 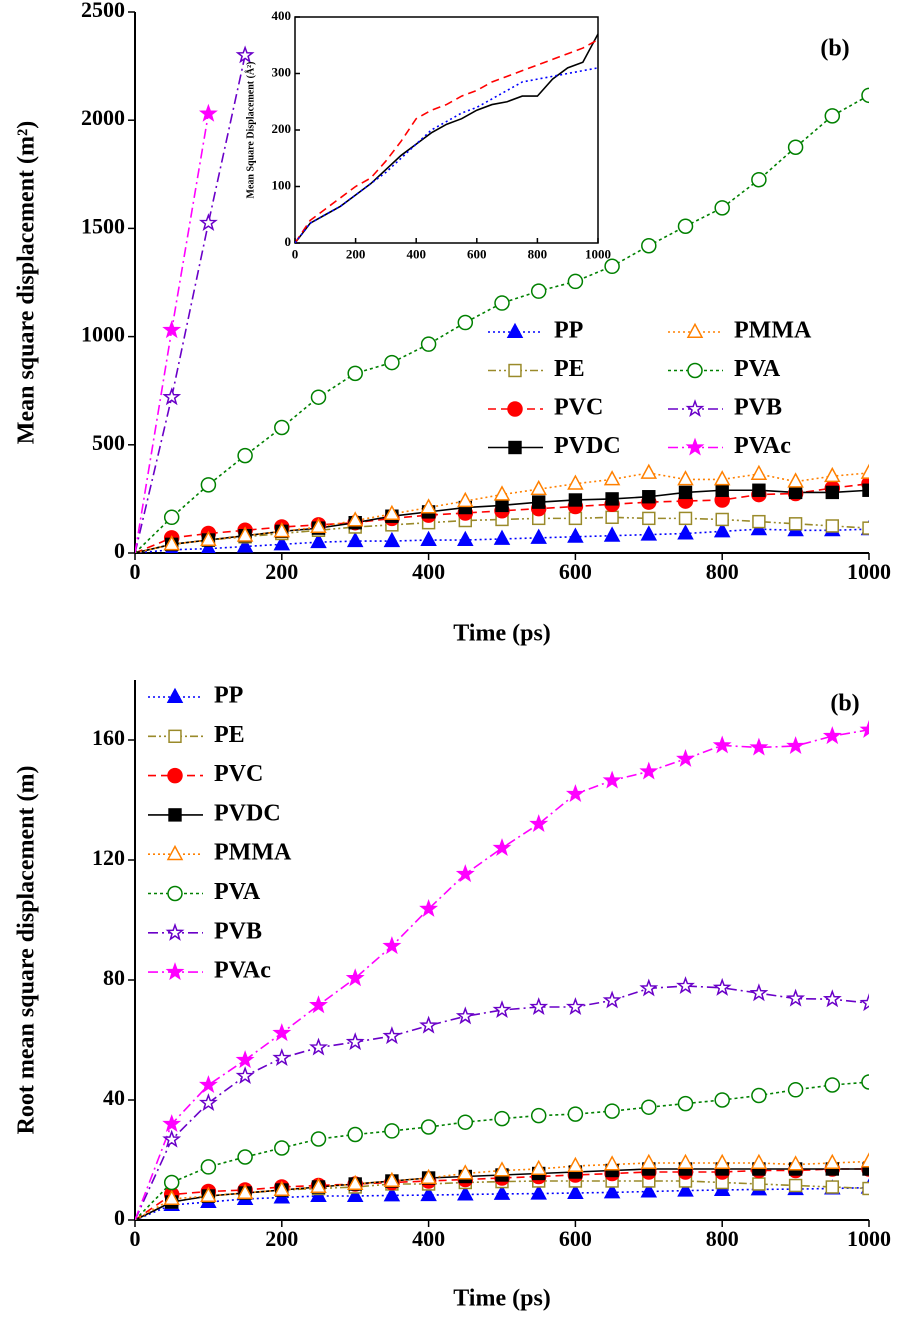 What do you see at coordinates (108, 442) in the screenshot?
I see `y-tick-label: 500` at bounding box center [108, 442].